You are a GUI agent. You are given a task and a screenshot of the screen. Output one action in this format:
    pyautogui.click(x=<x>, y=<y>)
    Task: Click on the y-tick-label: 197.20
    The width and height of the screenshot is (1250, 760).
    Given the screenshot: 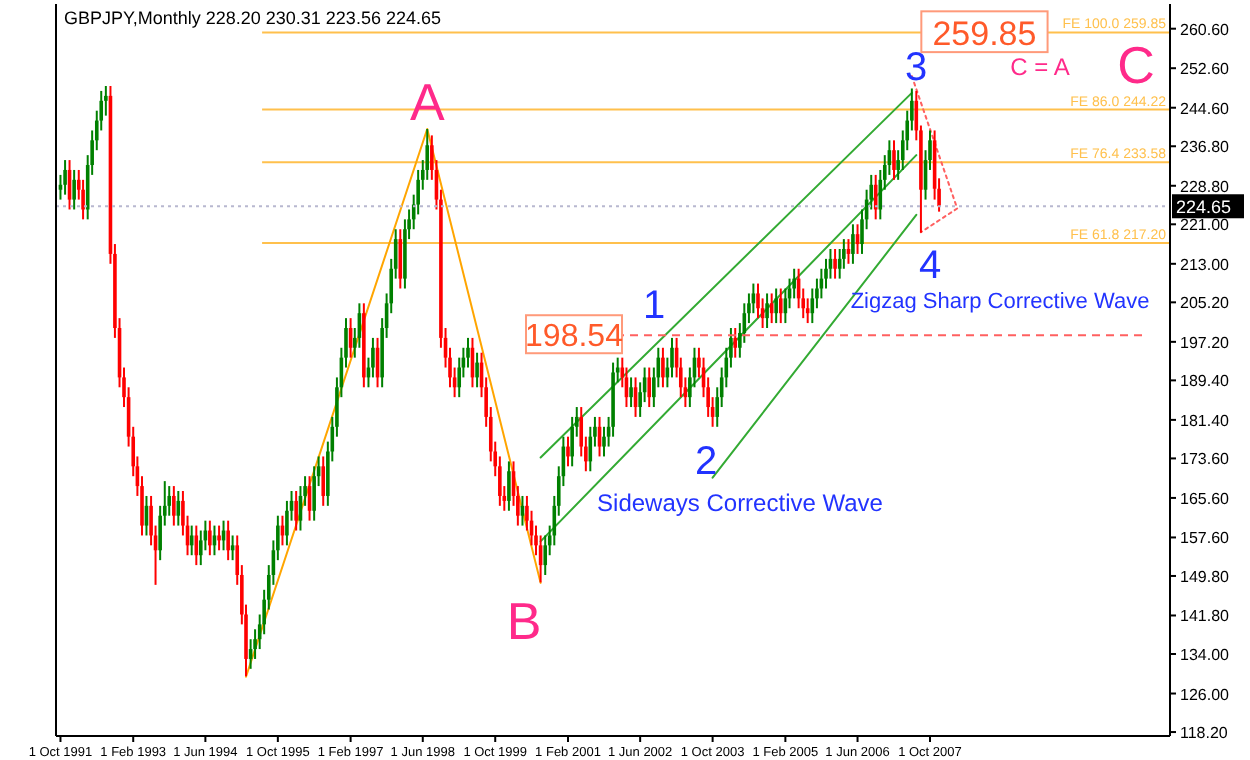 What is the action you would take?
    pyautogui.click(x=1205, y=342)
    